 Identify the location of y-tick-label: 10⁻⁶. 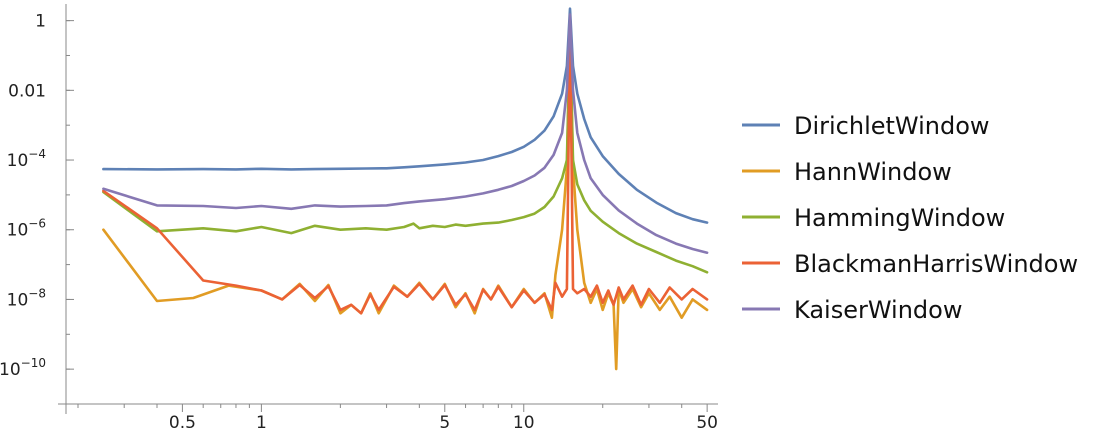
(26, 229).